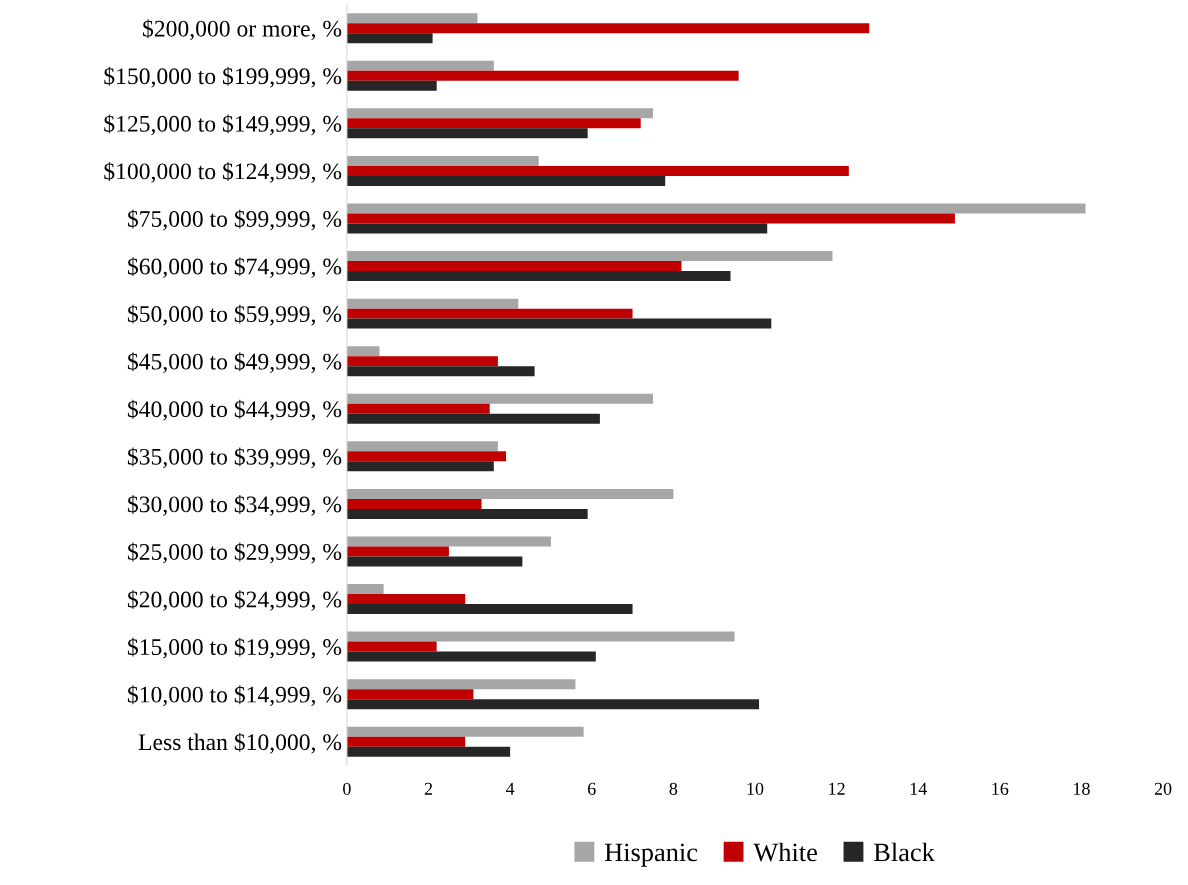  What do you see at coordinates (673, 788) in the screenshot?
I see `x-tick-label: 8` at bounding box center [673, 788].